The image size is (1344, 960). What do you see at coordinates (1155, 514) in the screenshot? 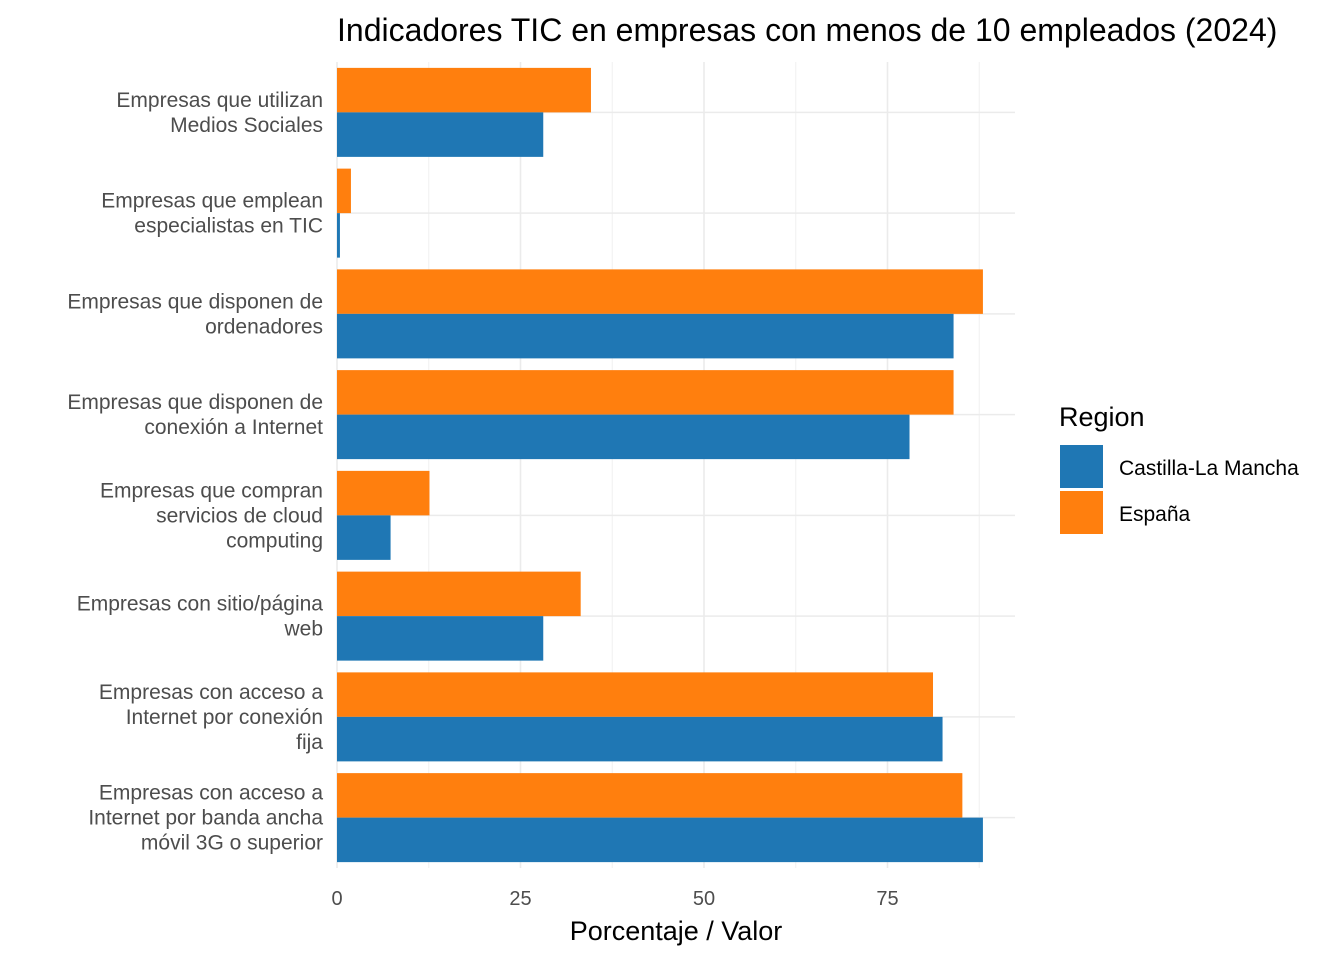
I see `legend-label: España` at bounding box center [1155, 514].